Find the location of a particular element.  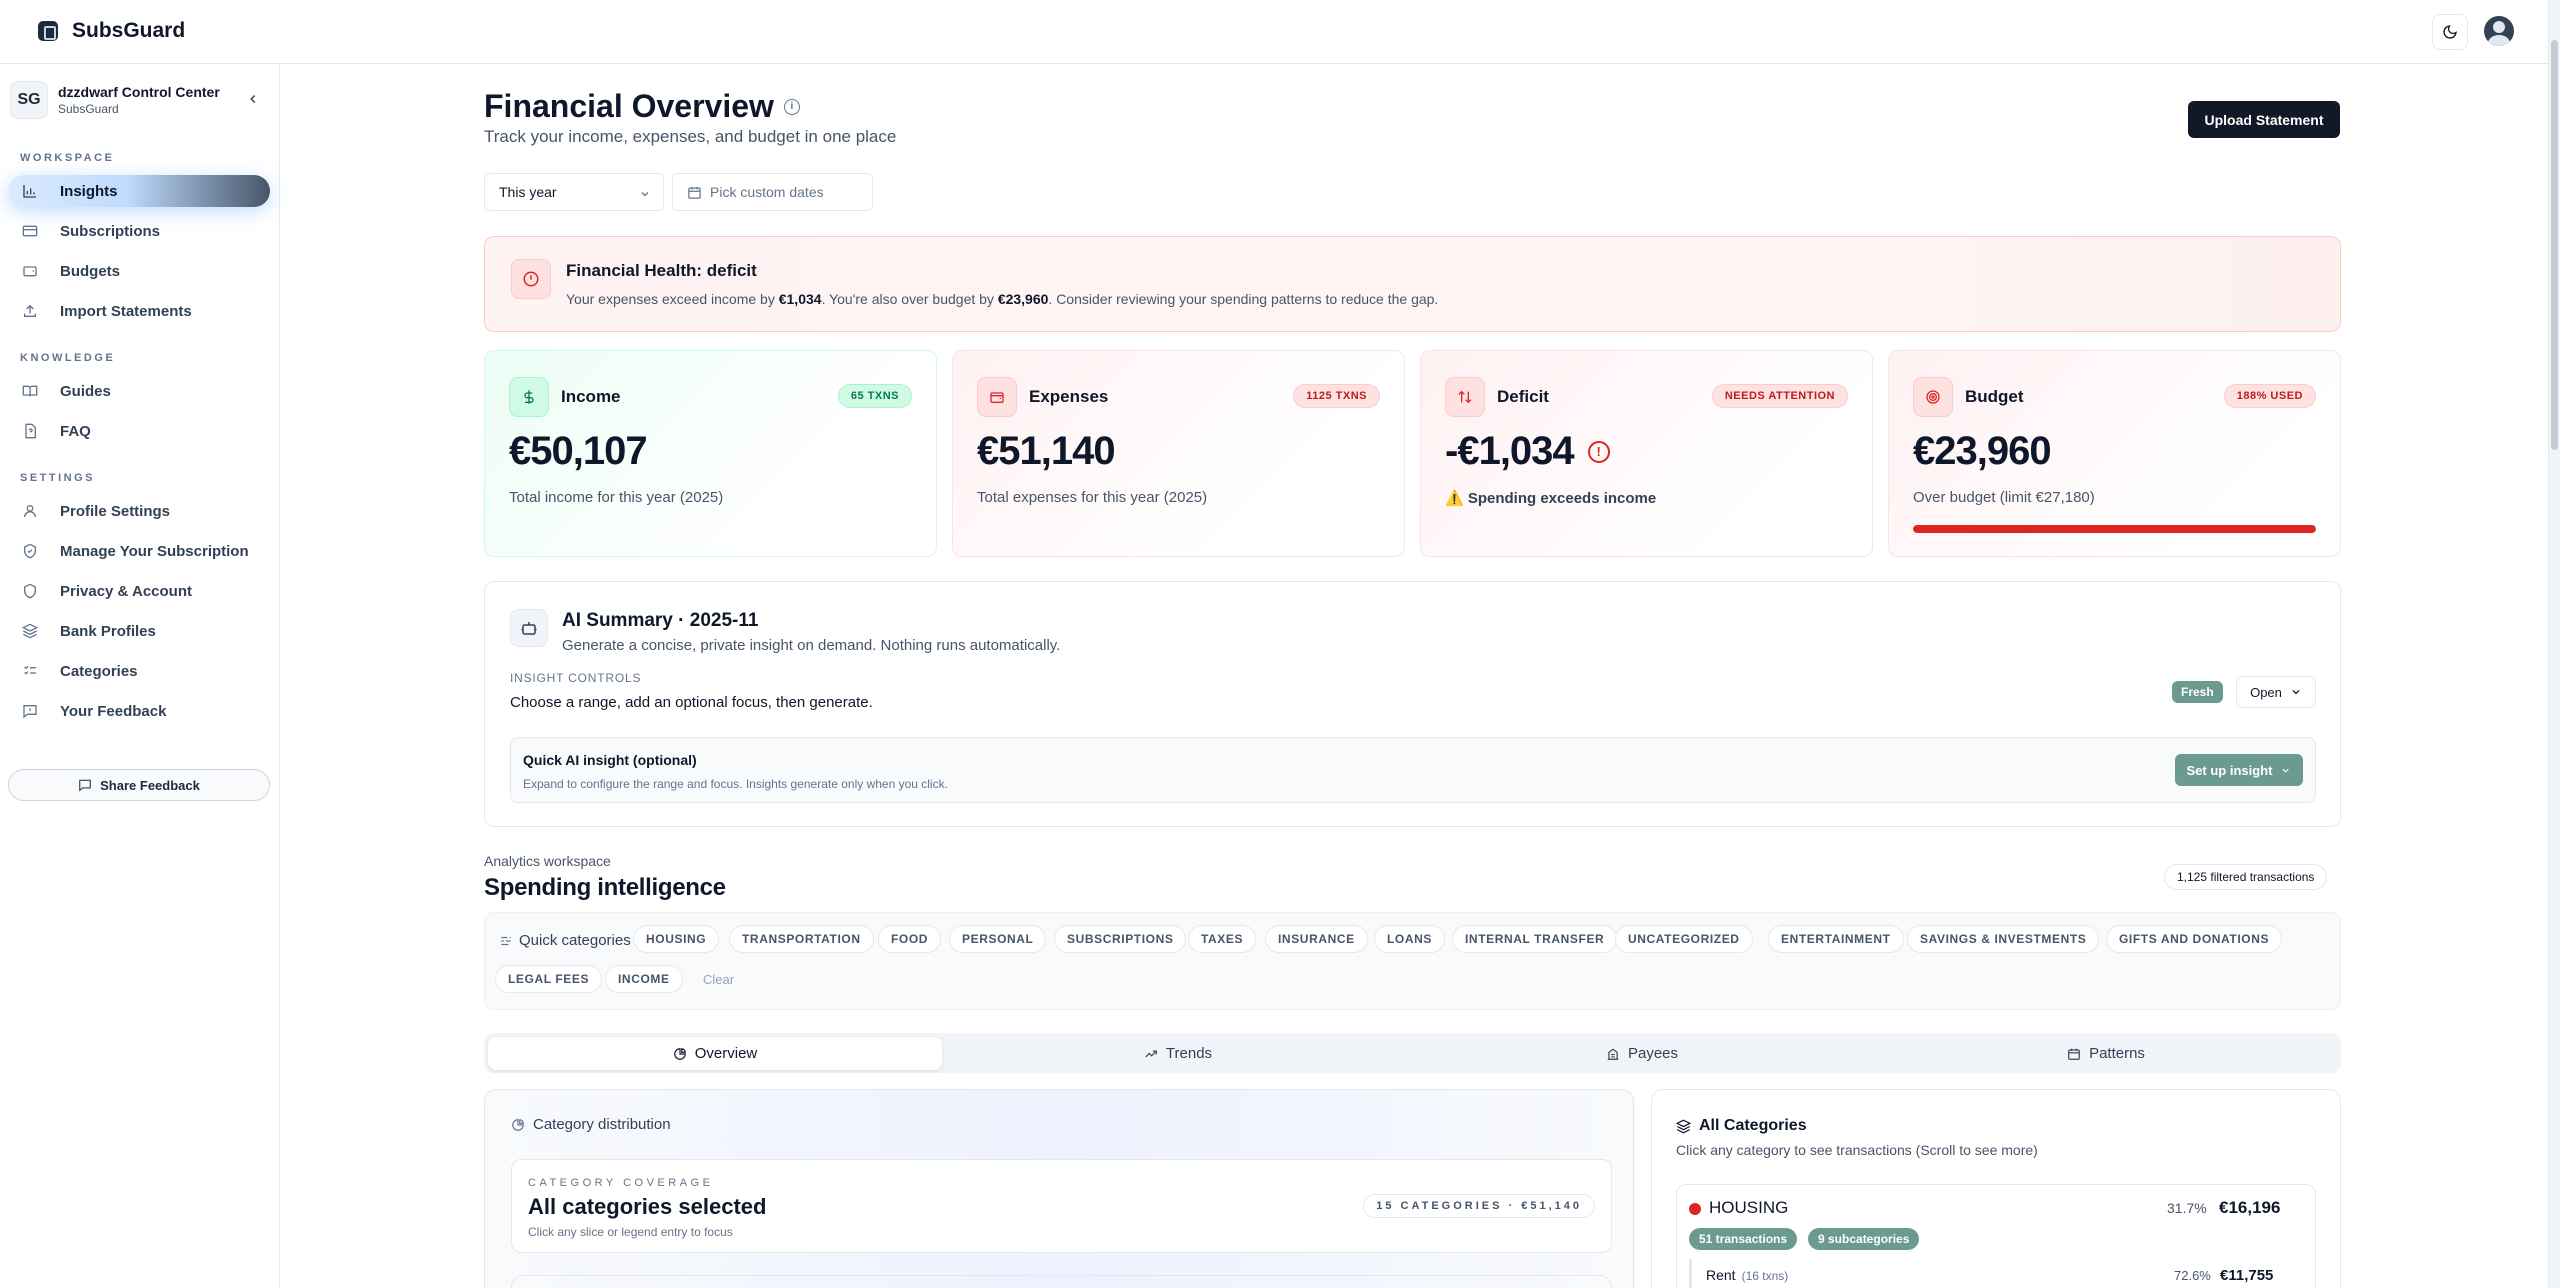

category-color-dot is located at coordinates (1695, 1209).